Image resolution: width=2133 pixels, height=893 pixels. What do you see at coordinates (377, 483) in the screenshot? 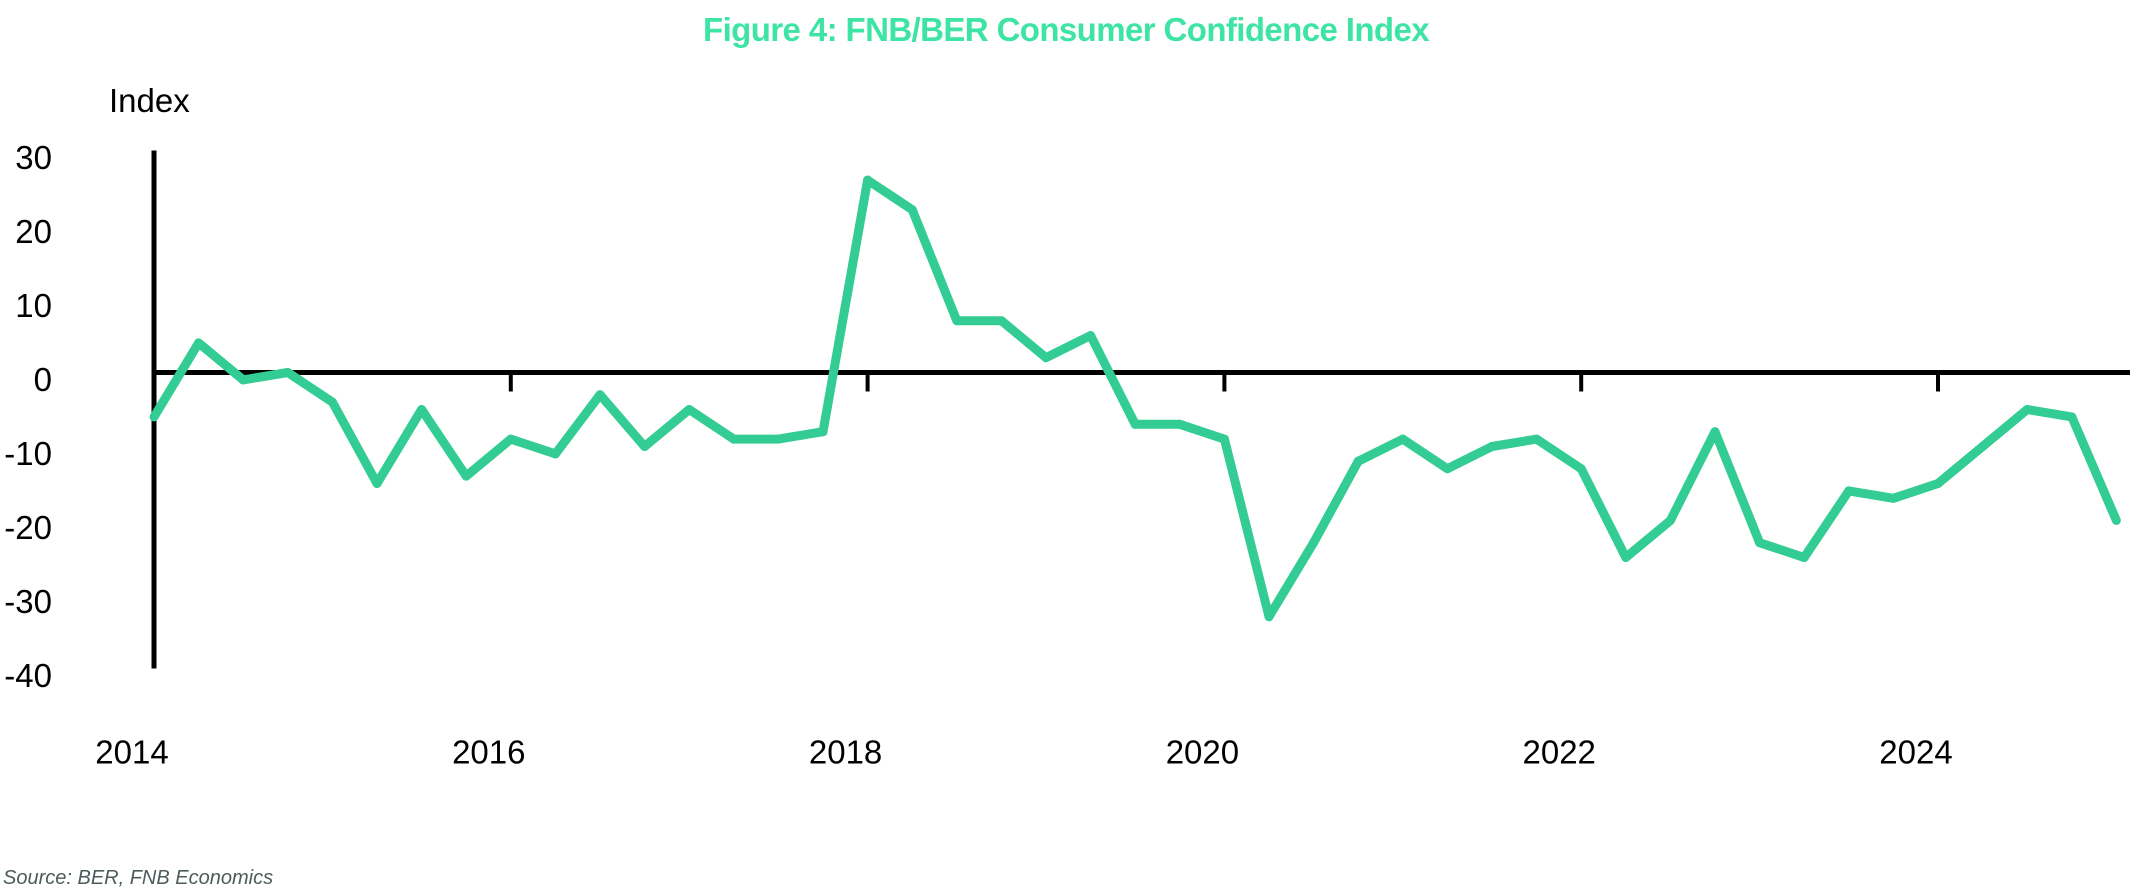
I see `data-point-2015Q2` at bounding box center [377, 483].